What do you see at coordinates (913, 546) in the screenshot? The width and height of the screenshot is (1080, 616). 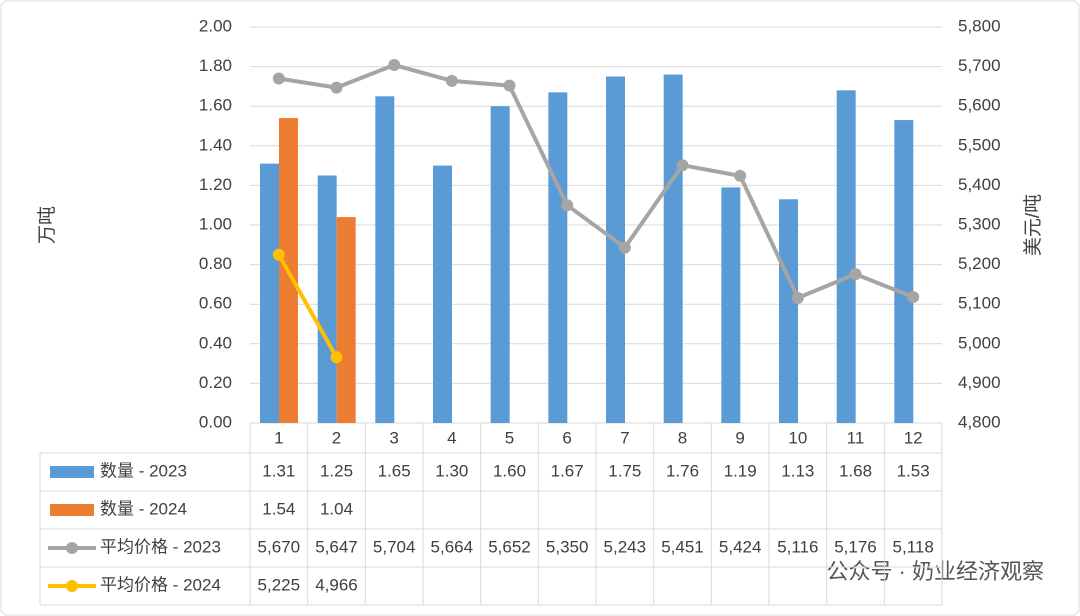 I see `table-value: 5,118` at bounding box center [913, 546].